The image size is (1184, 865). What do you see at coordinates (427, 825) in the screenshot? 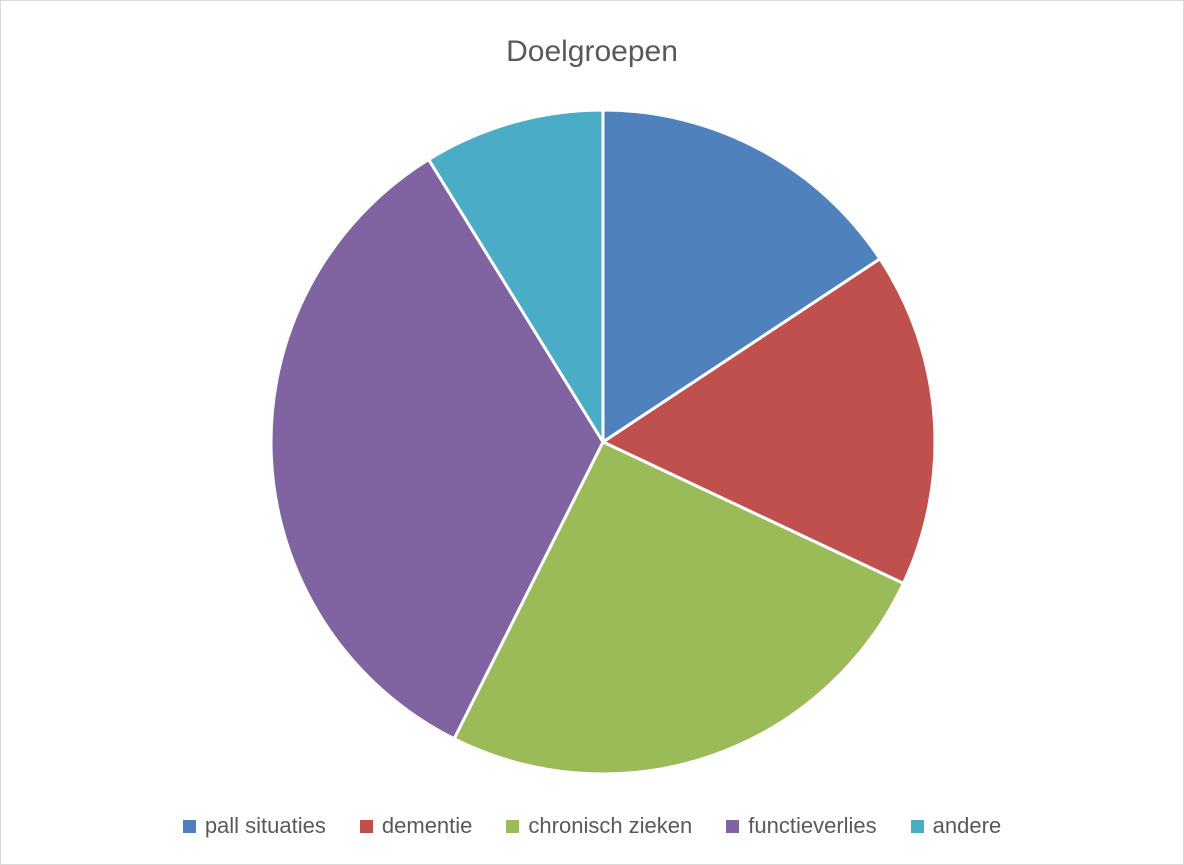
I see `legend-label: dementie` at bounding box center [427, 825].